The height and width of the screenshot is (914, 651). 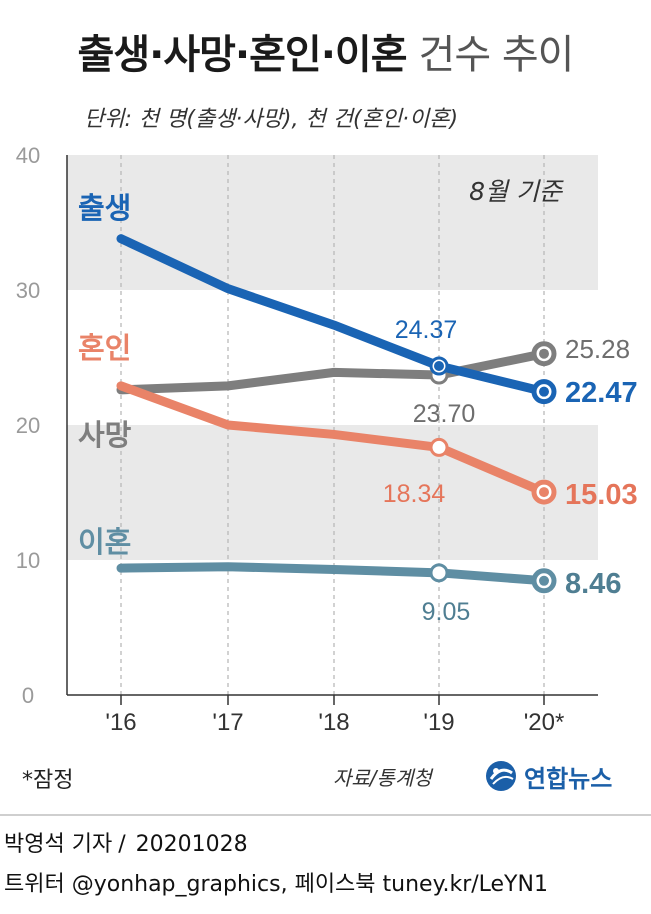 What do you see at coordinates (516, 191) in the screenshot?
I see `basis-note: 8월 기준` at bounding box center [516, 191].